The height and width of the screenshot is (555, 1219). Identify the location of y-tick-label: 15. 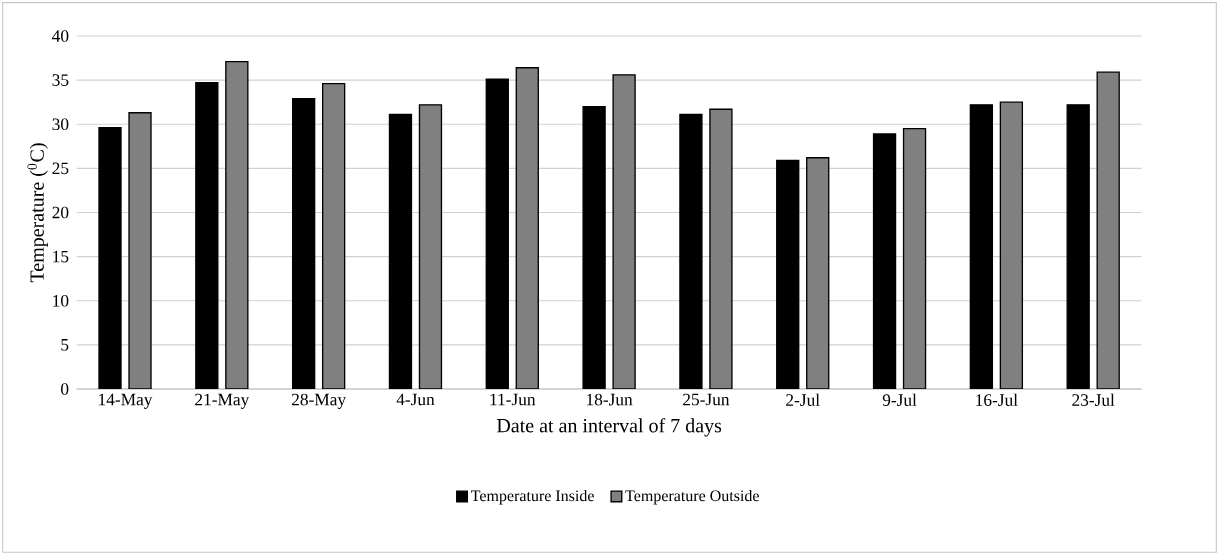
(61, 256).